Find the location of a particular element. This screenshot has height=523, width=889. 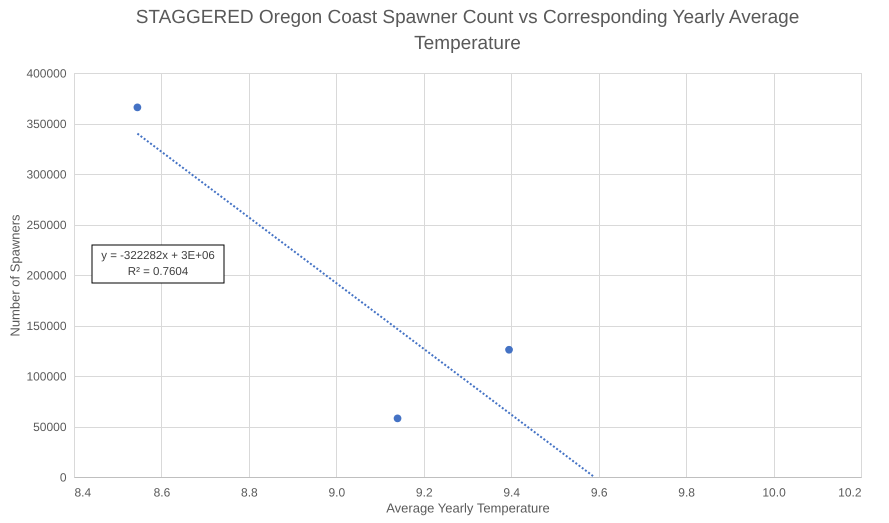

annotation: R² = 0.7604 is located at coordinates (158, 272).